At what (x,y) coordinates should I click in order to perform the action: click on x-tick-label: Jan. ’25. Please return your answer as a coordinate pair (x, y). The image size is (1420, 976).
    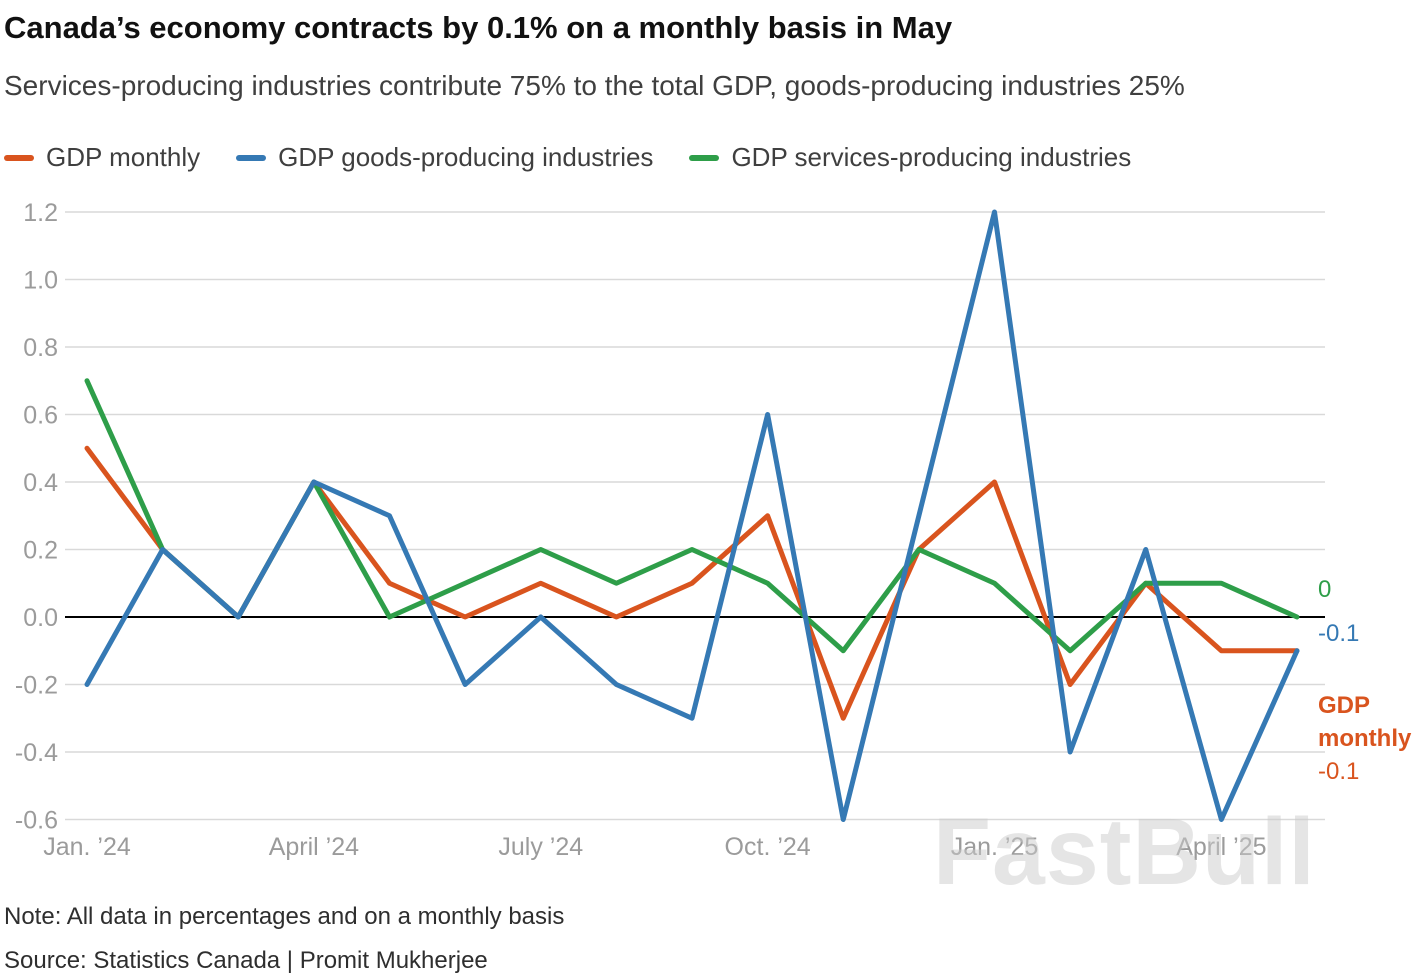
    Looking at the image, I should click on (995, 847).